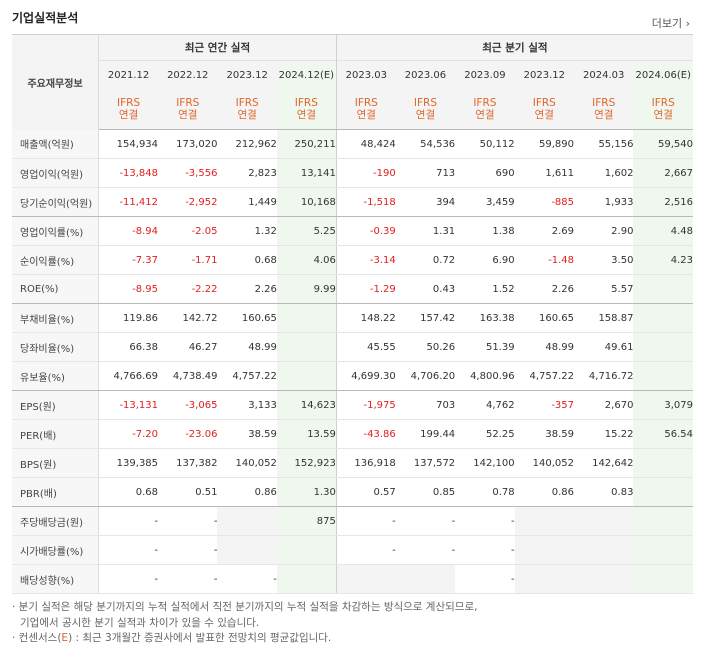 This screenshot has height=652, width=702. What do you see at coordinates (56, 289) in the screenshot?
I see `row-label: ROE(%)` at bounding box center [56, 289].